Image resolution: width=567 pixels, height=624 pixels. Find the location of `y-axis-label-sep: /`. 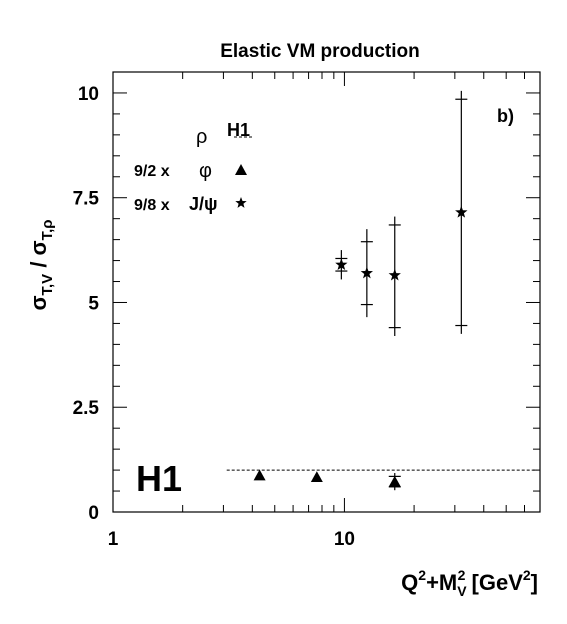

y-axis-label-sep: / is located at coordinates (38, 264).